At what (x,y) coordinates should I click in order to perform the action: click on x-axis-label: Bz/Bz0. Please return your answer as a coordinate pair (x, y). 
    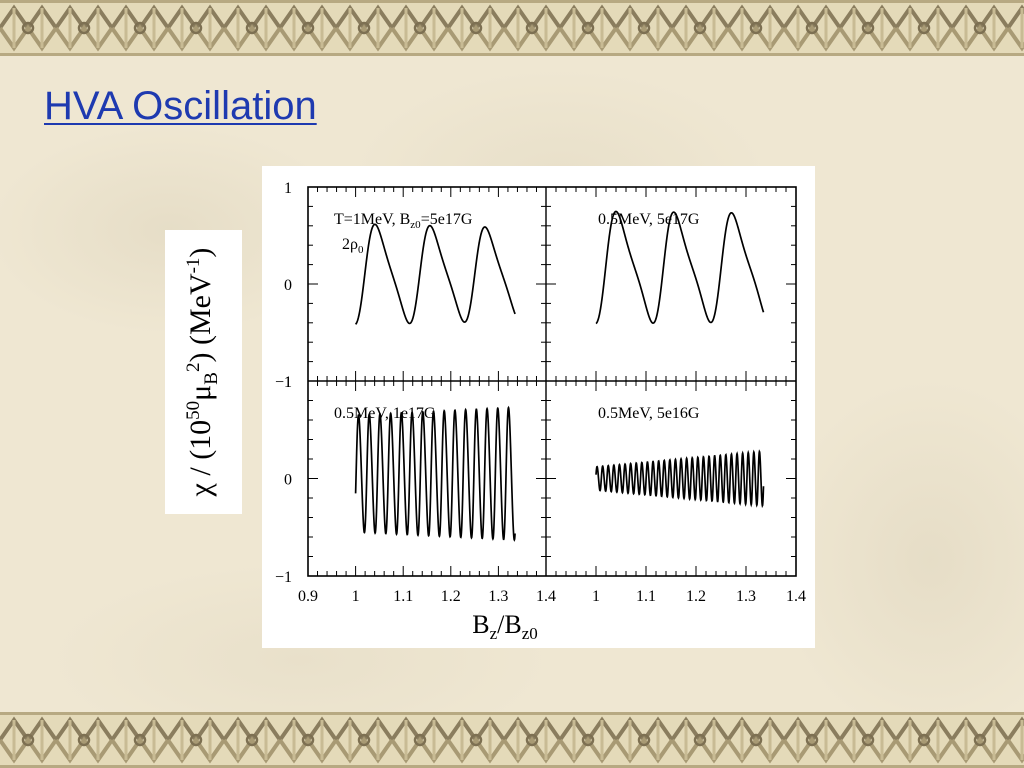
    Looking at the image, I should click on (505, 626).